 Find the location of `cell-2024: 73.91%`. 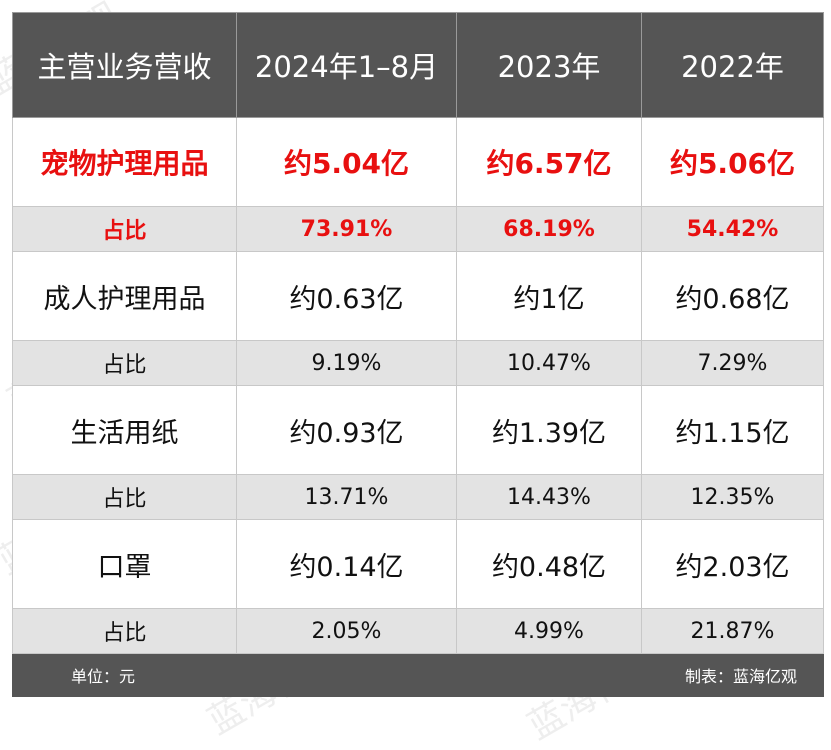

cell-2024: 73.91% is located at coordinates (346, 229).